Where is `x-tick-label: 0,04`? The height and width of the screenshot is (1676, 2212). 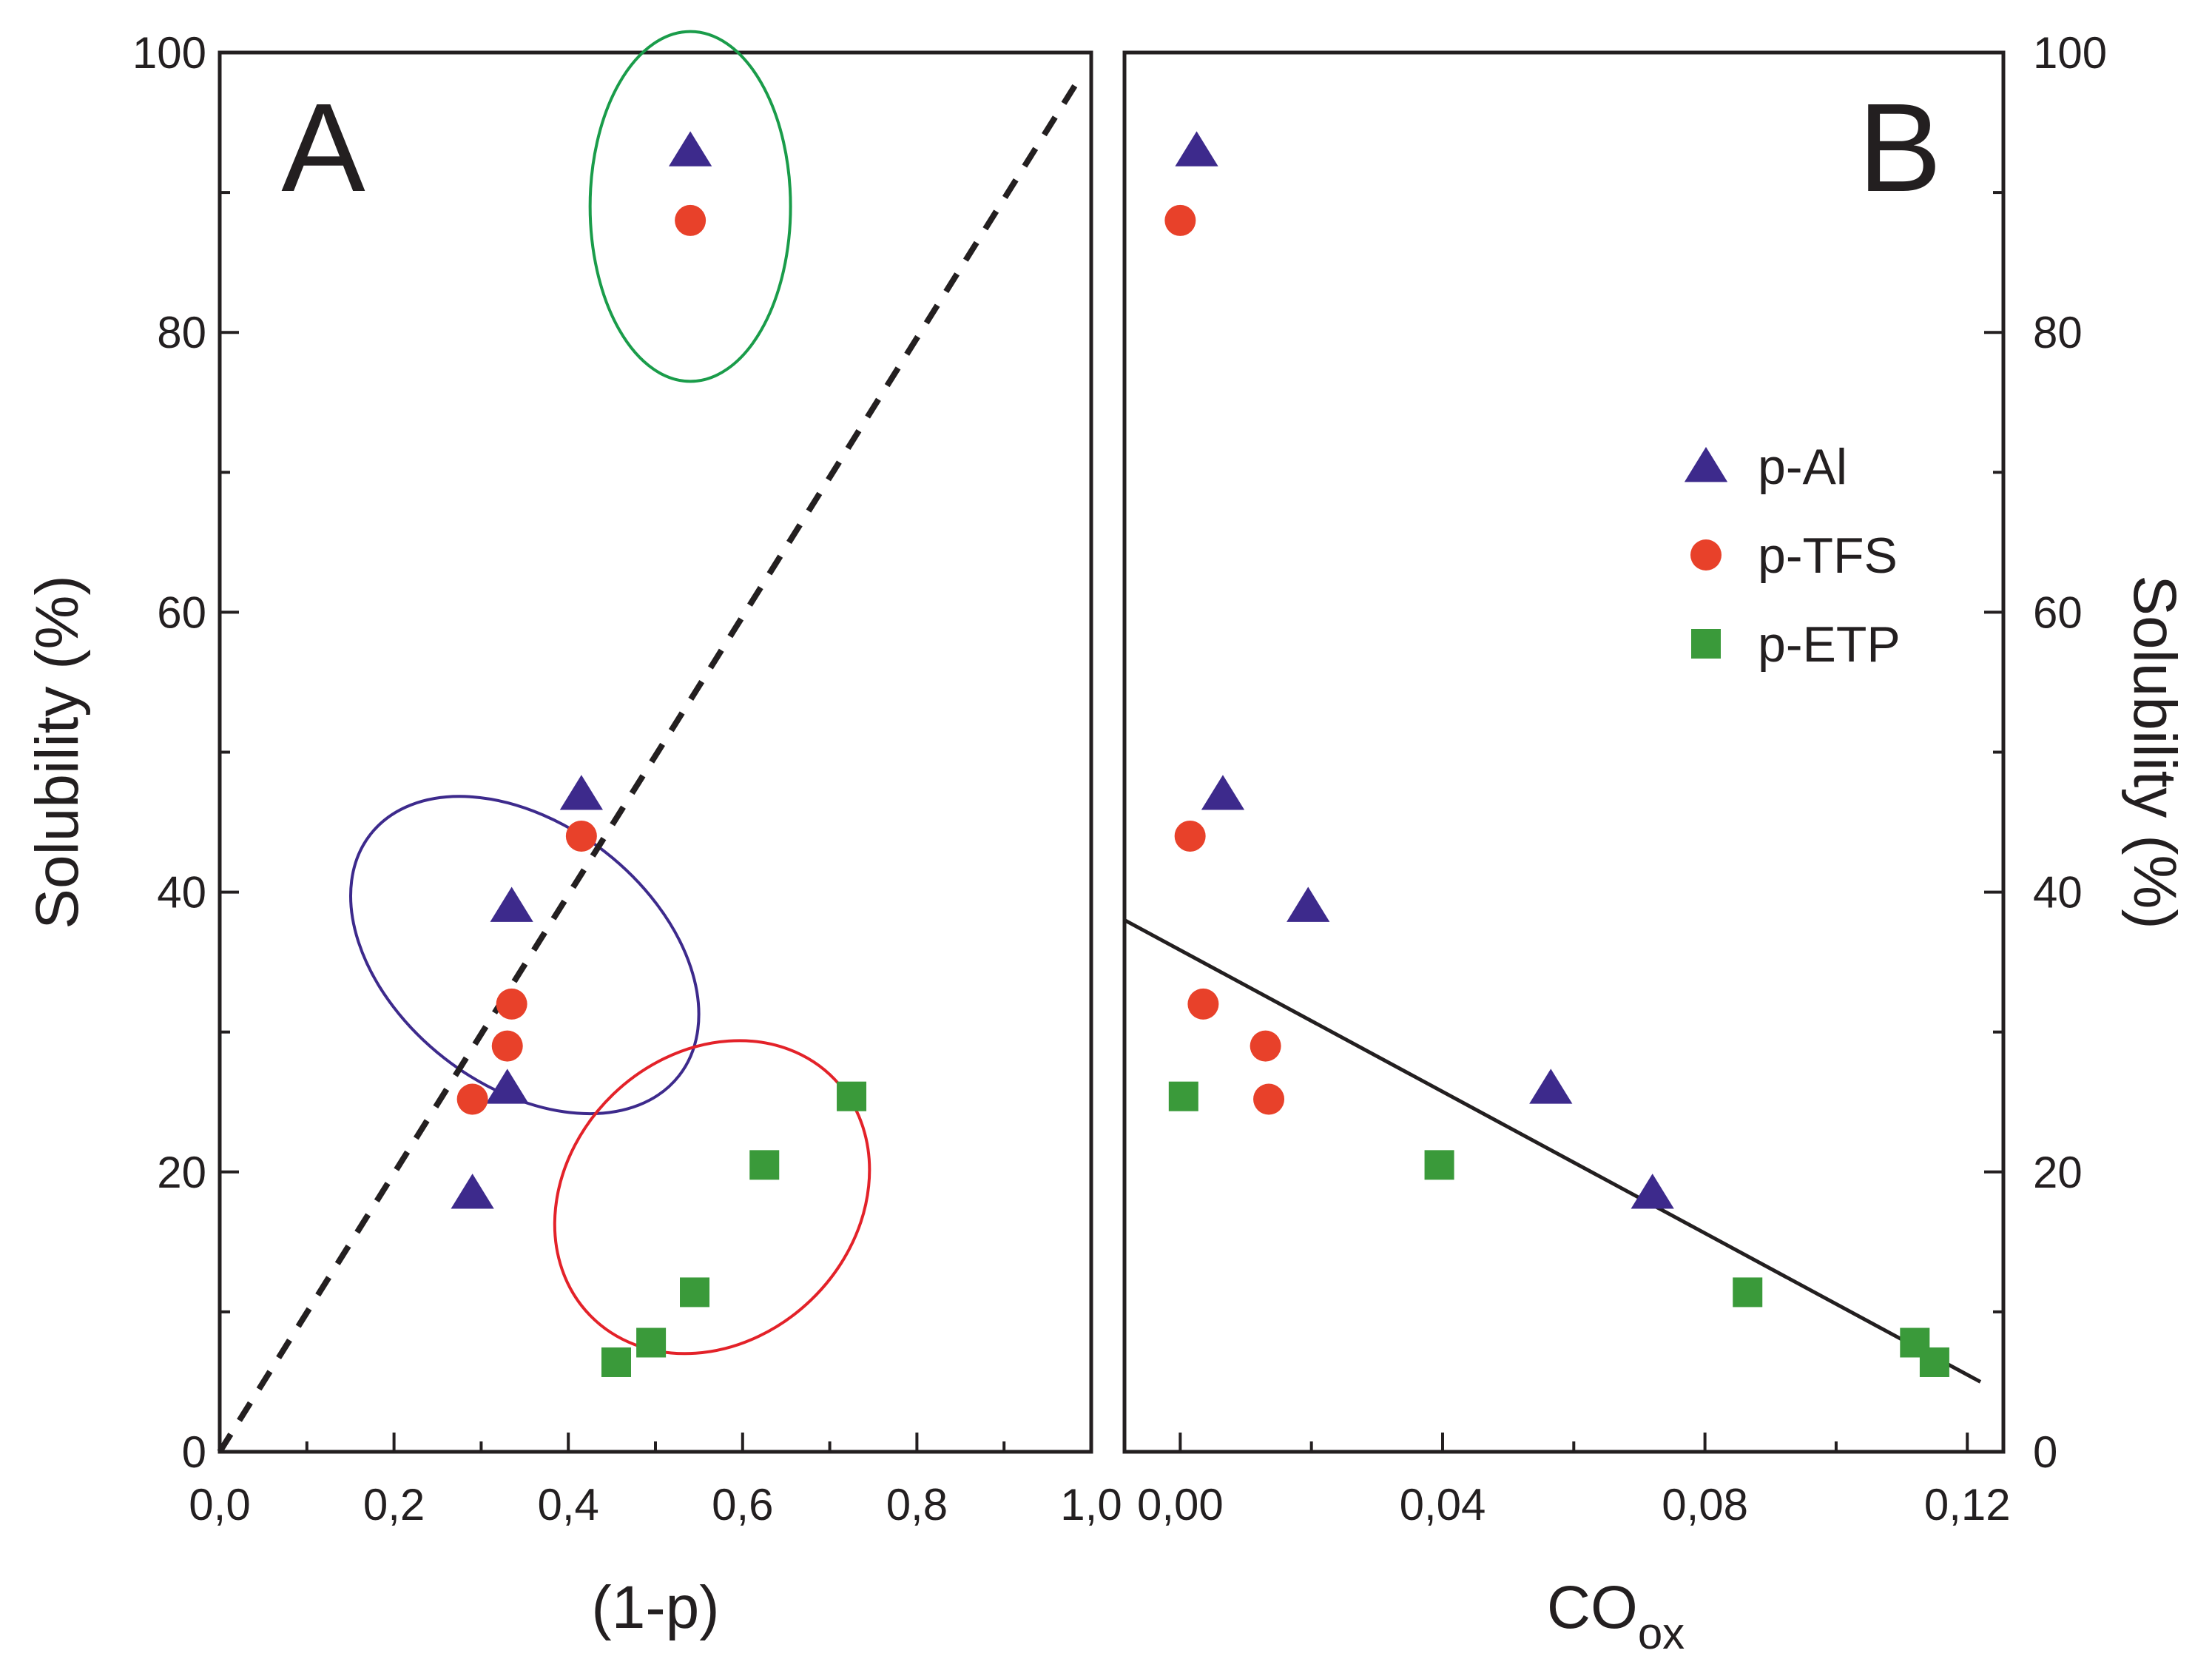 x-tick-label: 0,04 is located at coordinates (1443, 1504).